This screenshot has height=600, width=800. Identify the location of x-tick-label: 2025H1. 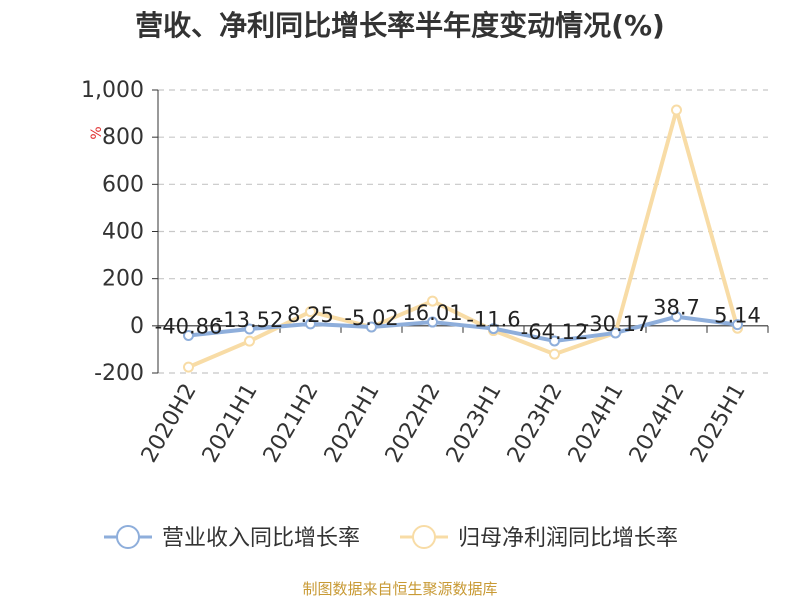
(718, 423).